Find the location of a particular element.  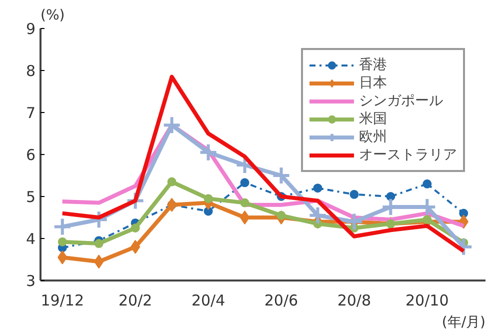

y-tick-label: 3 is located at coordinates (31, 281).